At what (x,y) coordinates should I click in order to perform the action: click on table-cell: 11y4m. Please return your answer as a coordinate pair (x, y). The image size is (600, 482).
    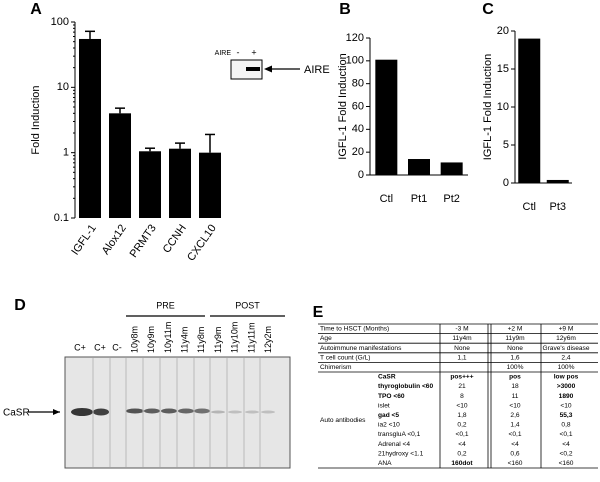
    Looking at the image, I should click on (462, 338).